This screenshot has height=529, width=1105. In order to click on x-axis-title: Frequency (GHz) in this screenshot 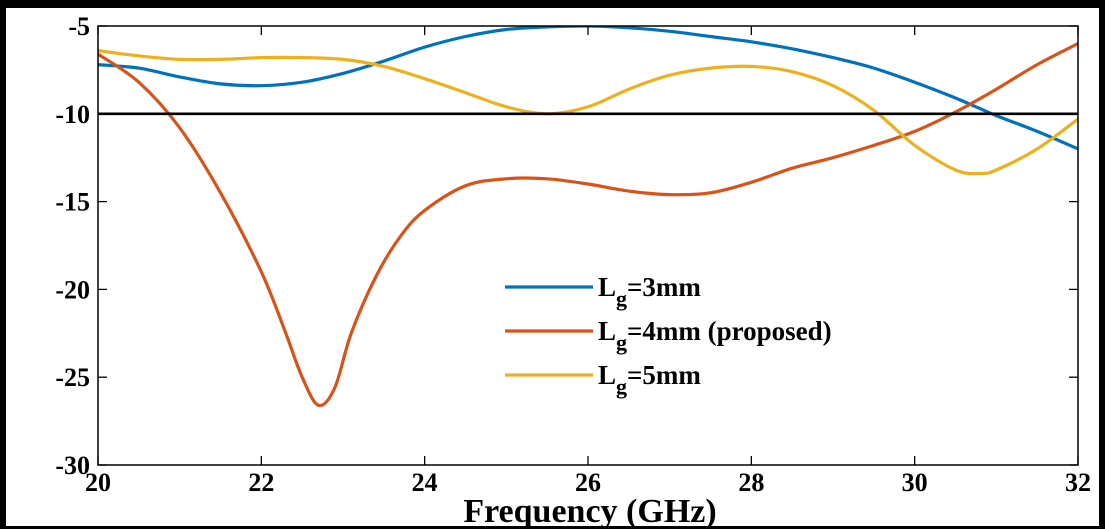, I will do `click(589, 511)`.